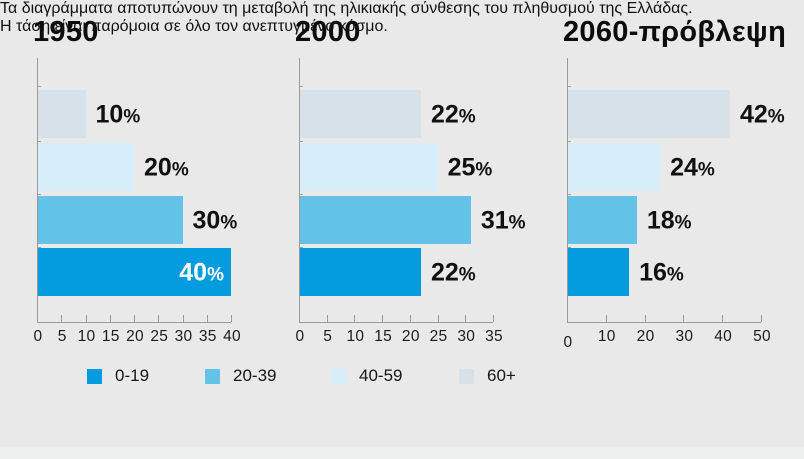  I want to click on x-axis-tick-labels: 0 10 20 30 40 50, so click(667, 339).